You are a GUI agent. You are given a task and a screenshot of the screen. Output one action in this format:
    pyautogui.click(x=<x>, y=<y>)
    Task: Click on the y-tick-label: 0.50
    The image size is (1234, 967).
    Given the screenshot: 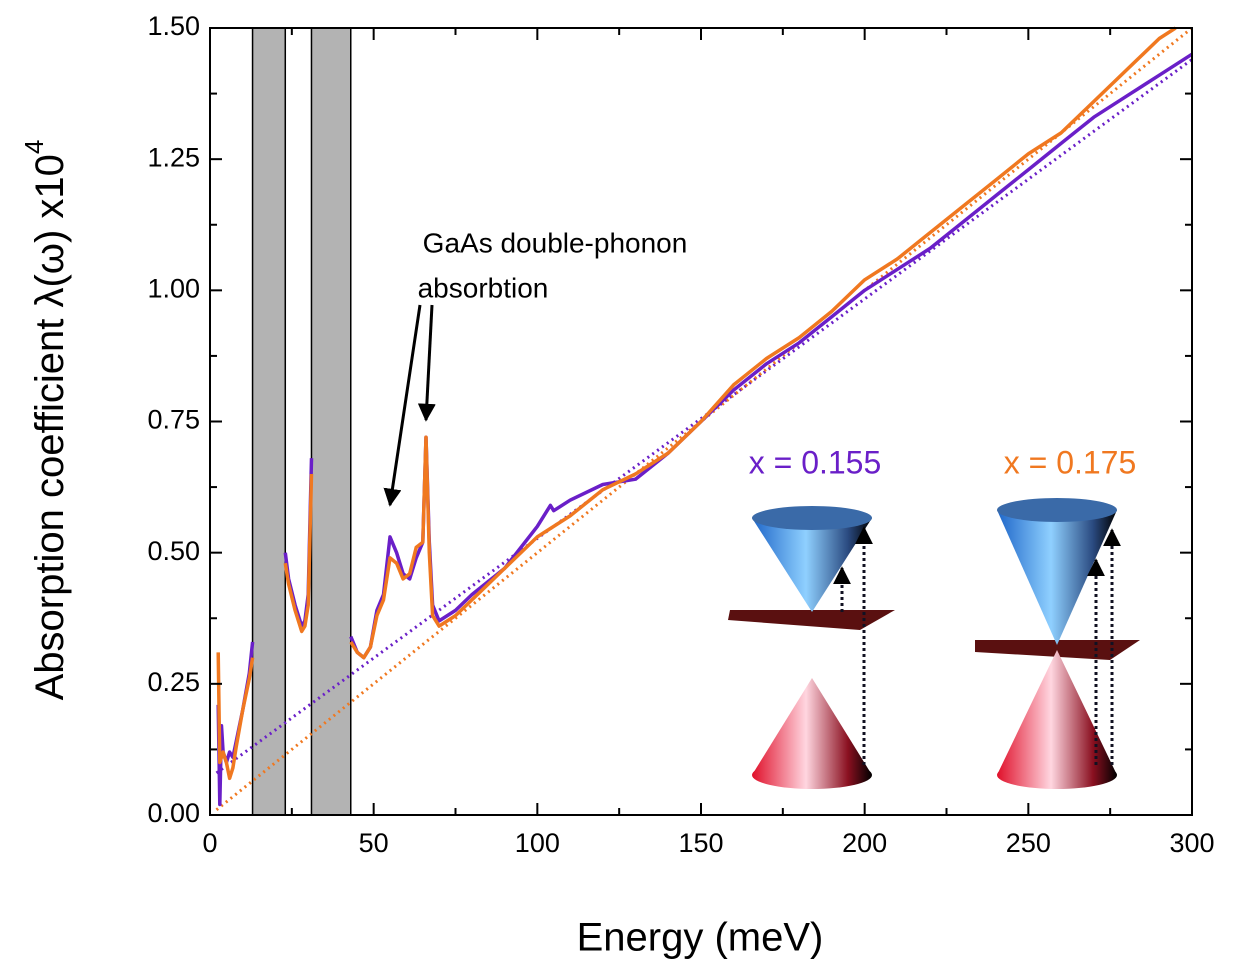 What is the action you would take?
    pyautogui.click(x=173, y=551)
    